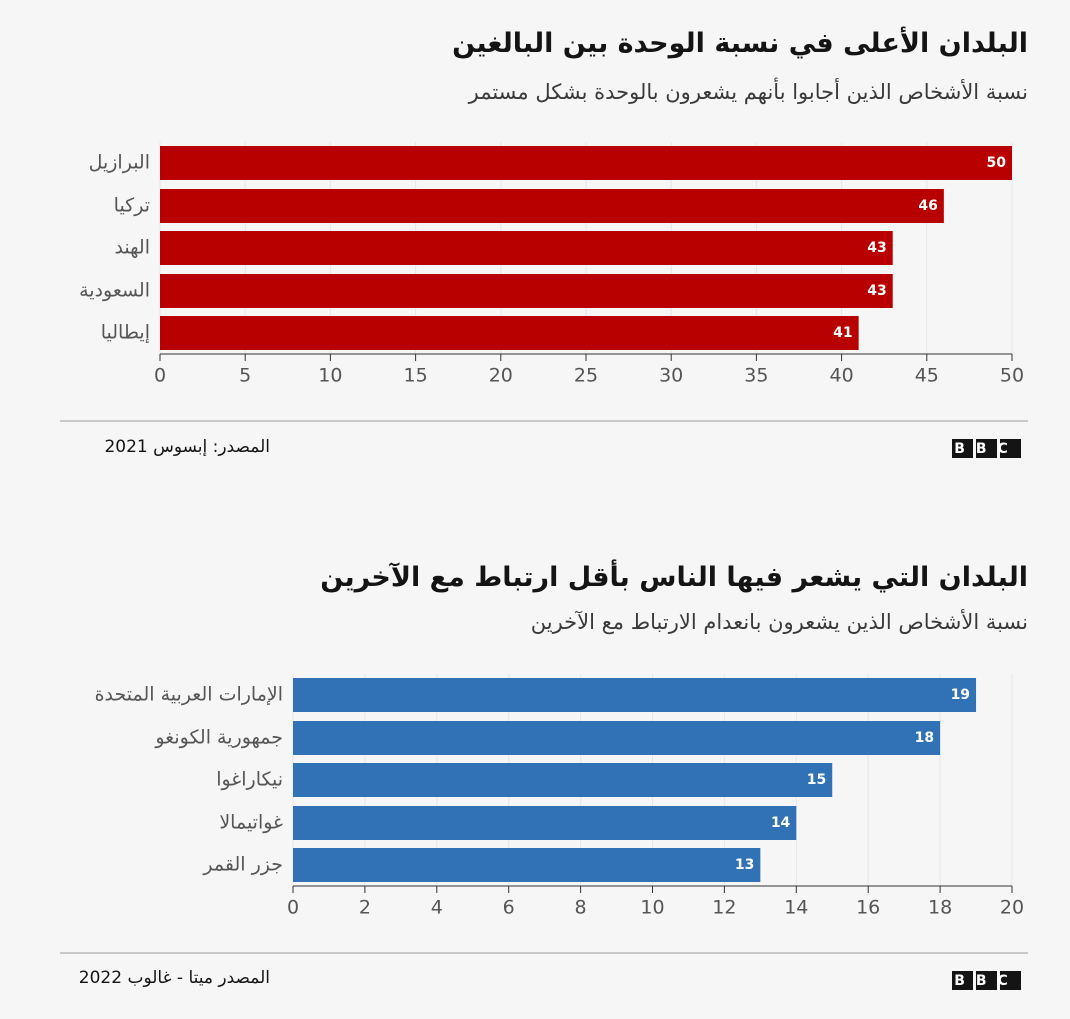 The width and height of the screenshot is (1070, 1019). What do you see at coordinates (756, 376) in the screenshot?
I see `x-tick-label: 35` at bounding box center [756, 376].